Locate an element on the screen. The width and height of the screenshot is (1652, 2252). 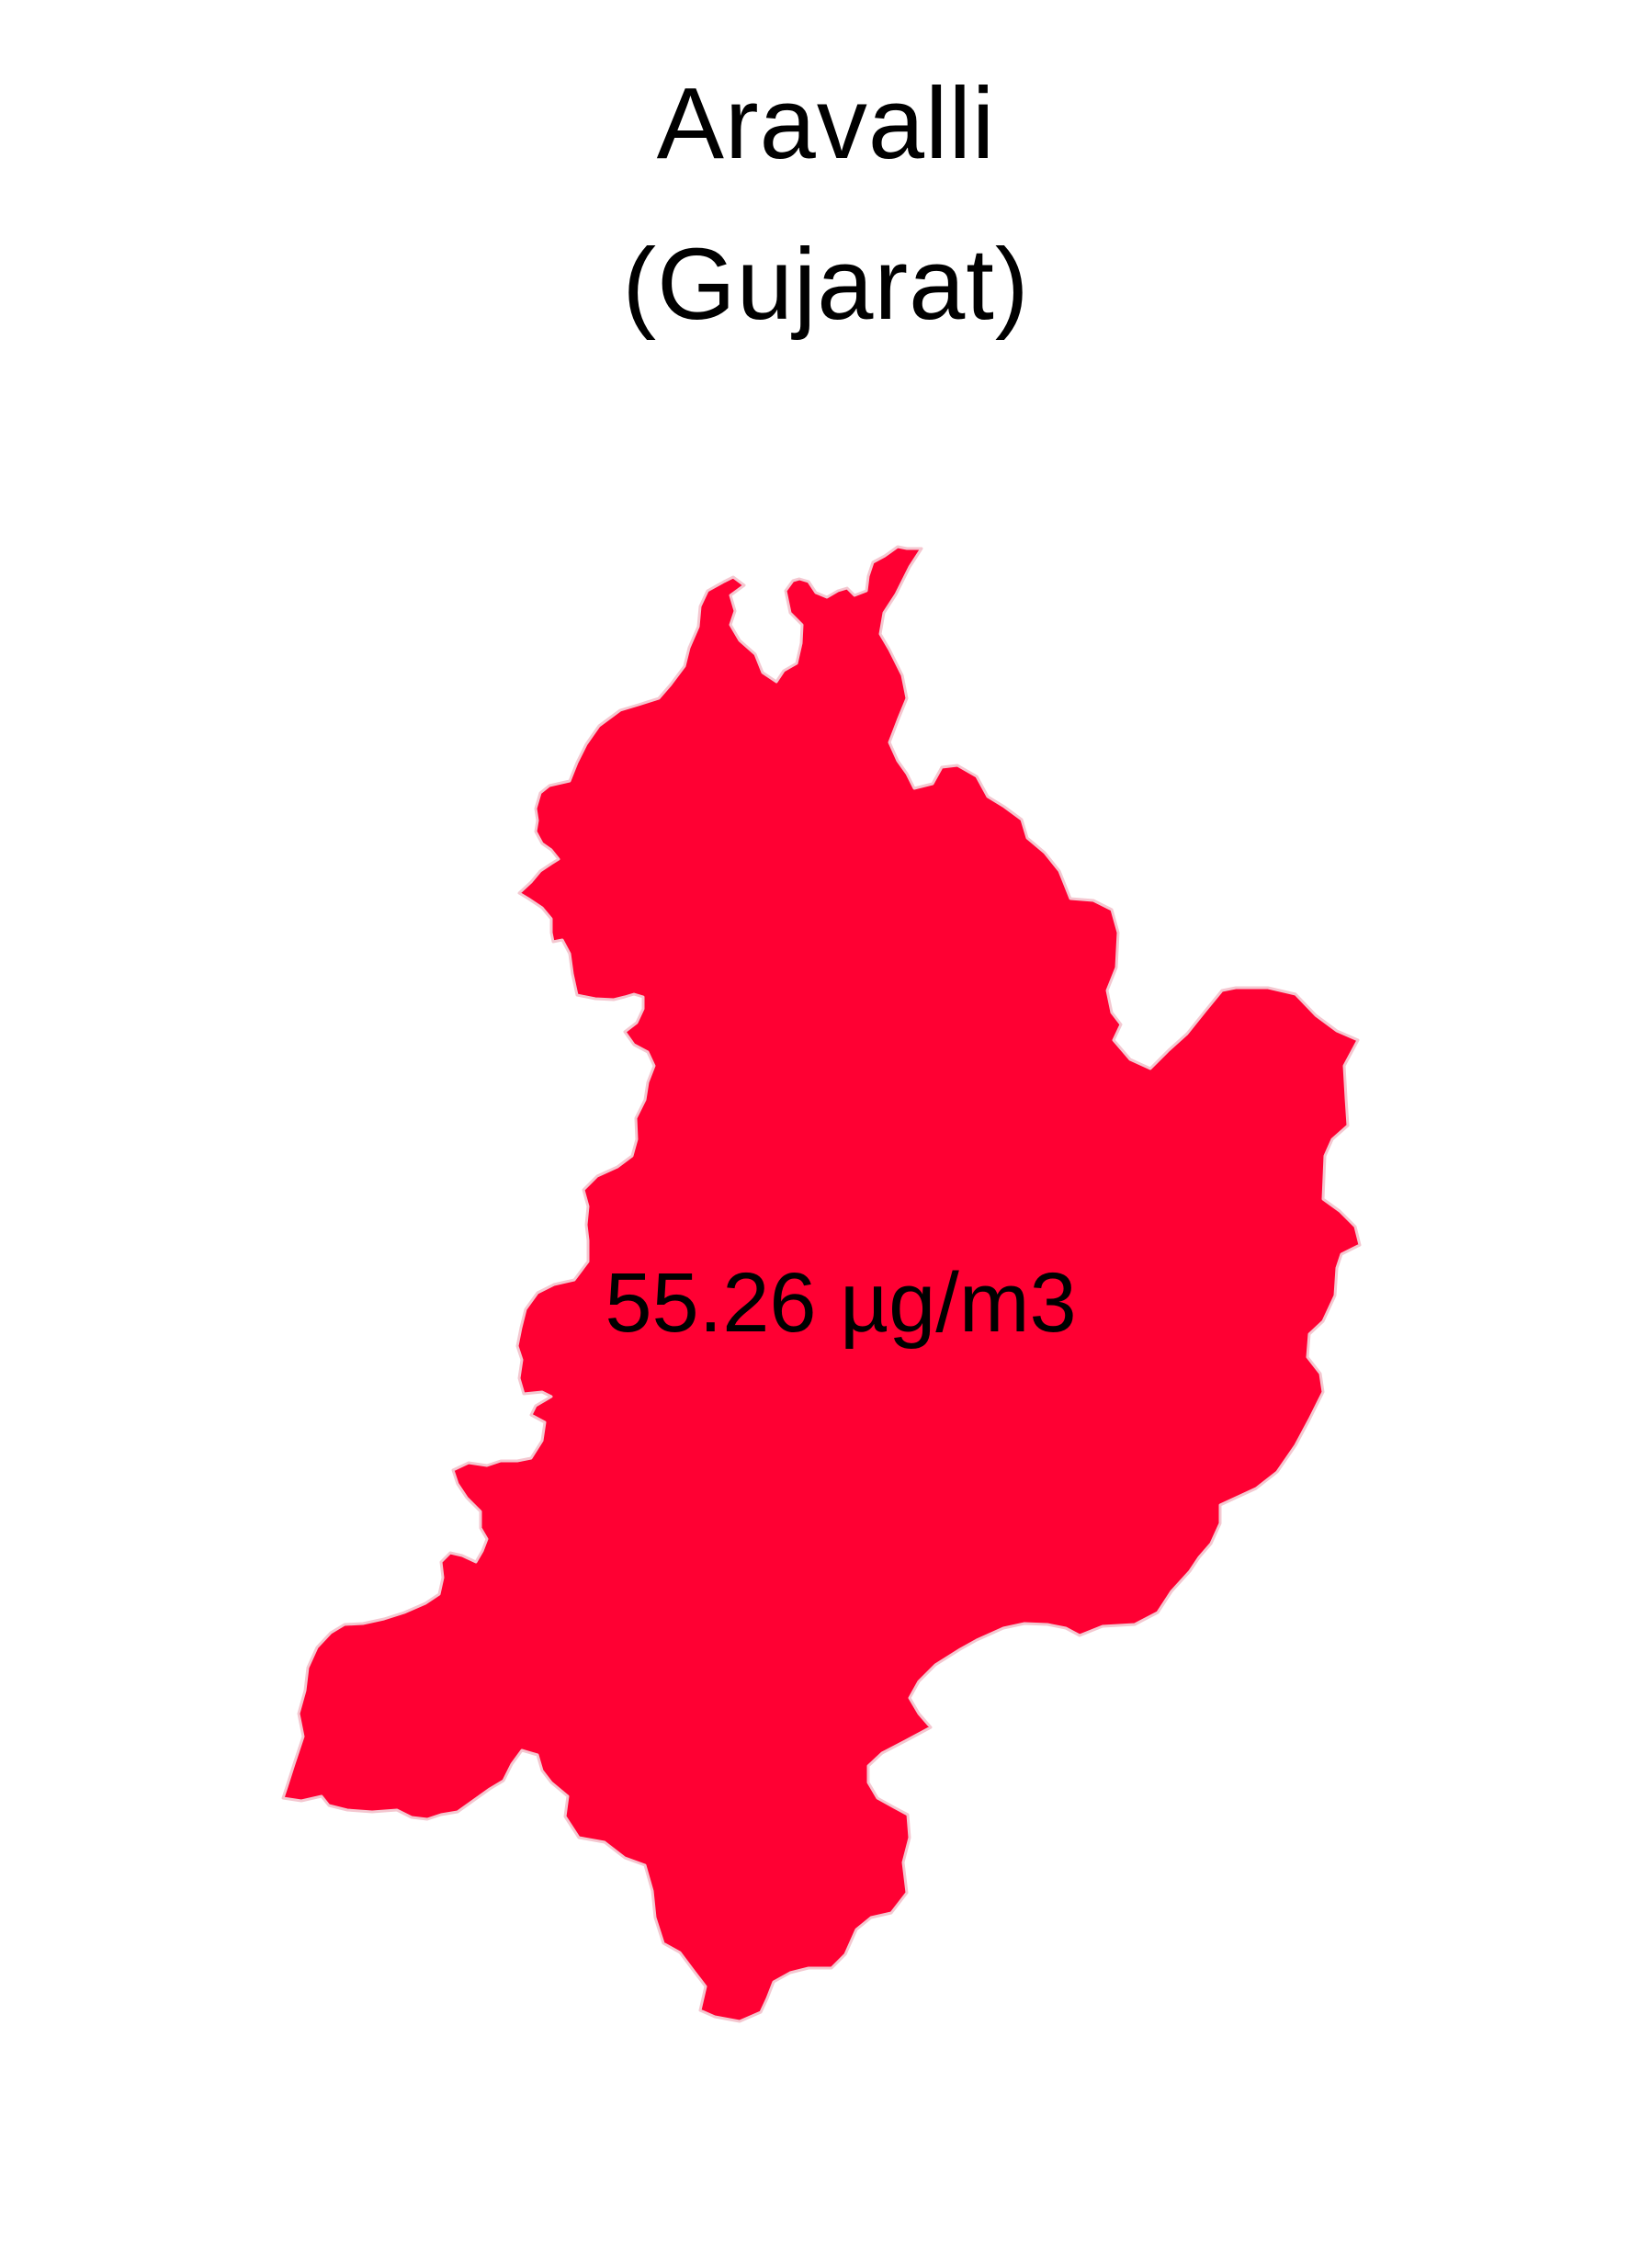
map-subtitle: (Gujarat) is located at coordinates (826, 284).